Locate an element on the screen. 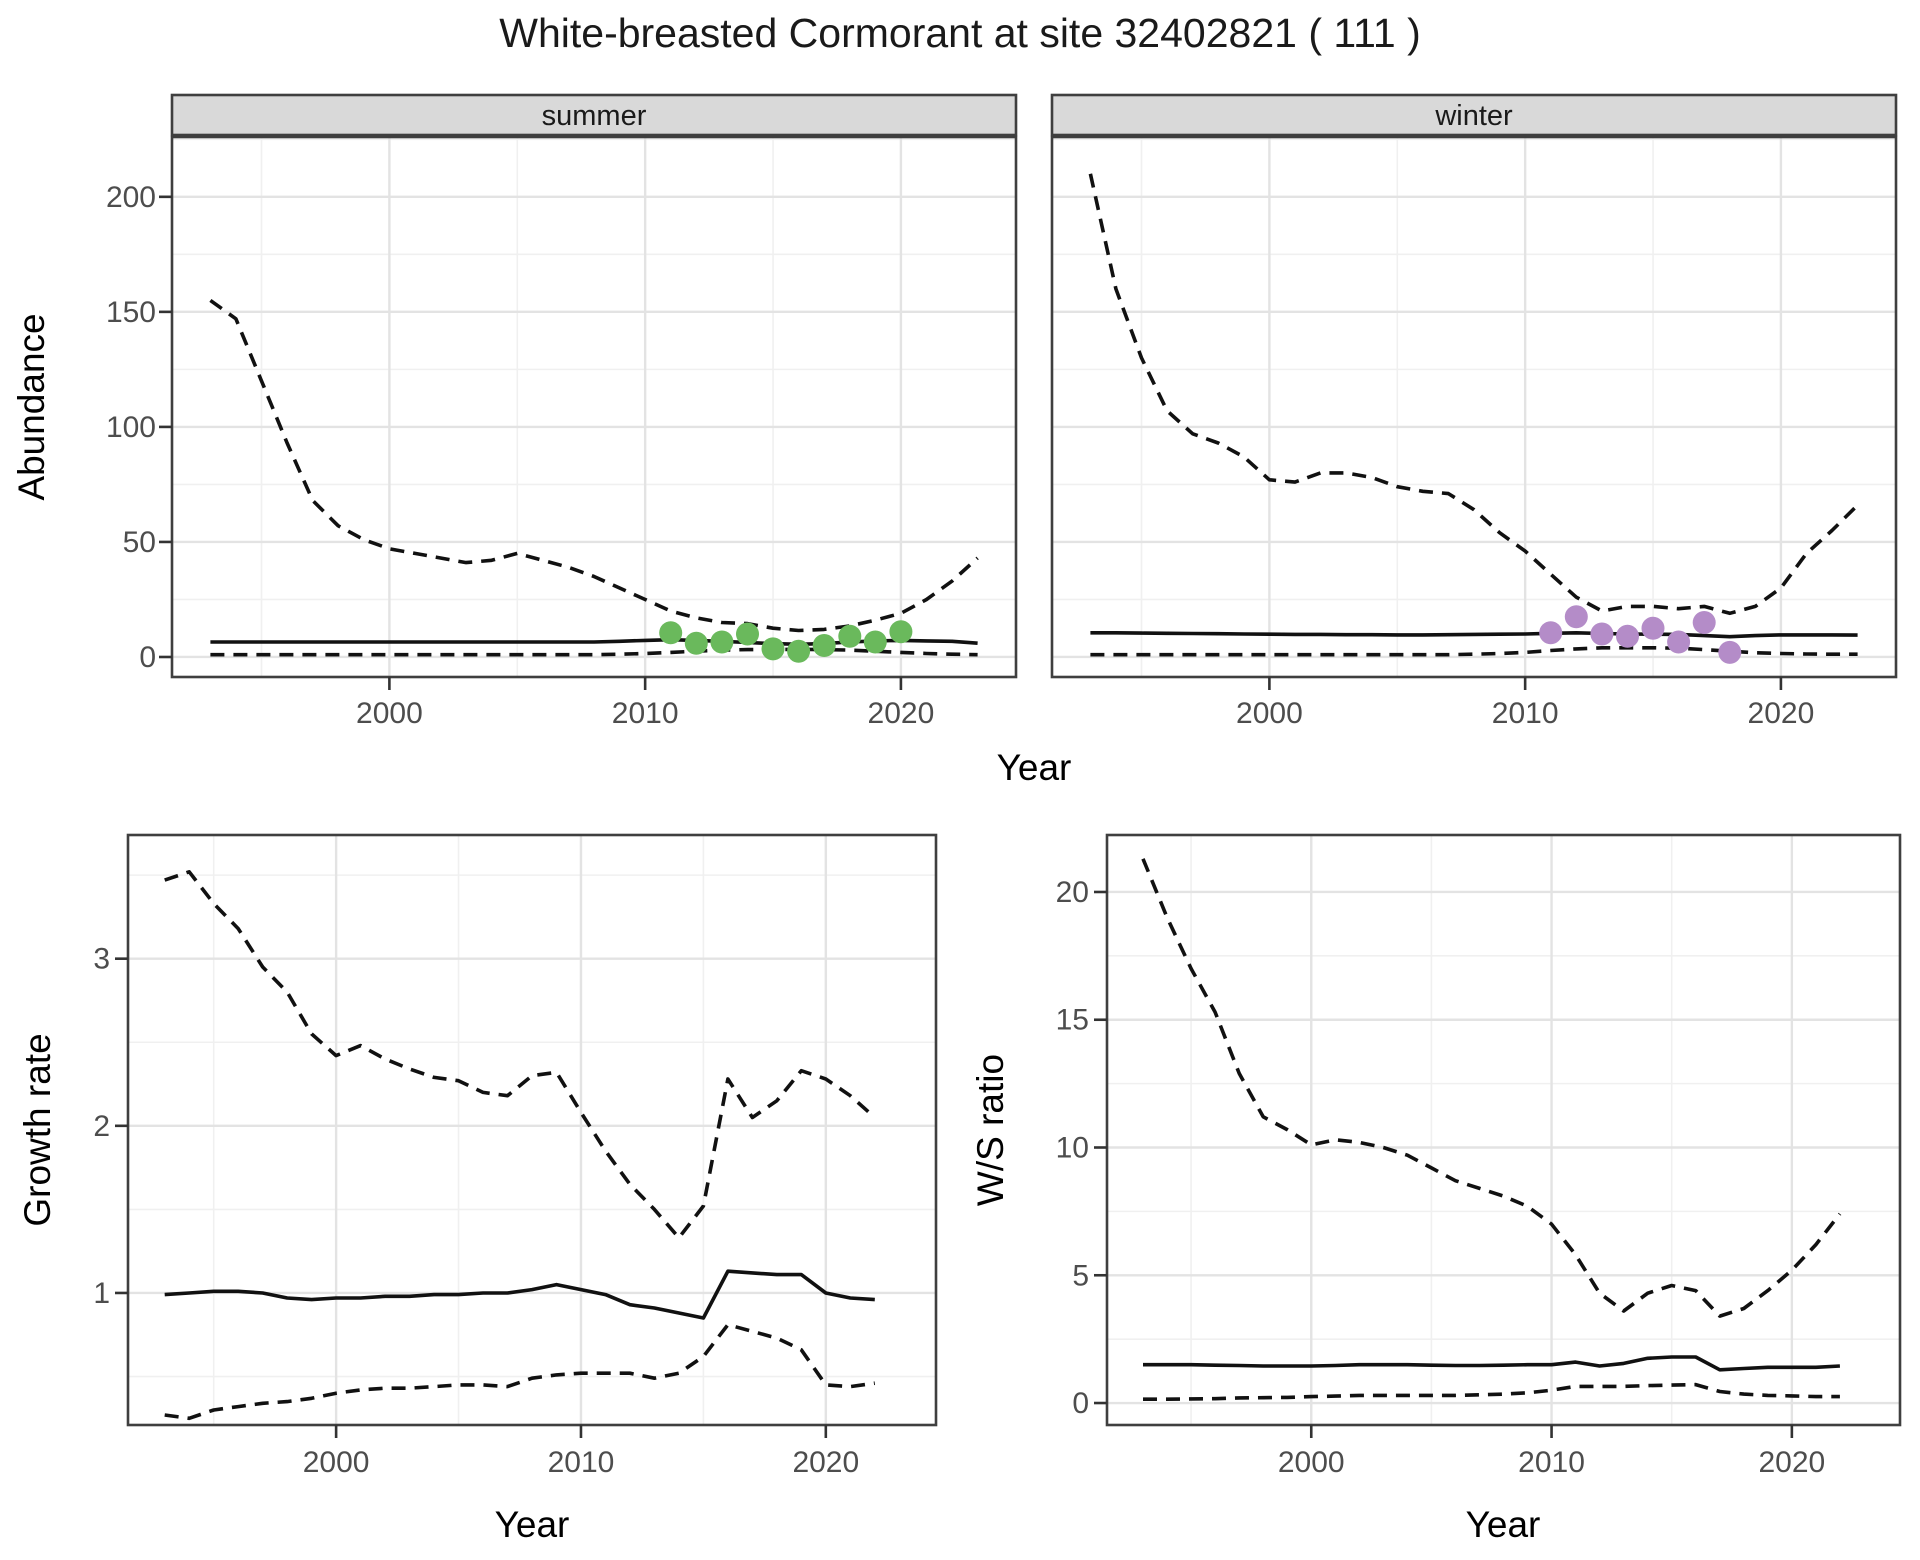 The image size is (1920, 1560). y-tick-label: 50 is located at coordinates (139, 542).